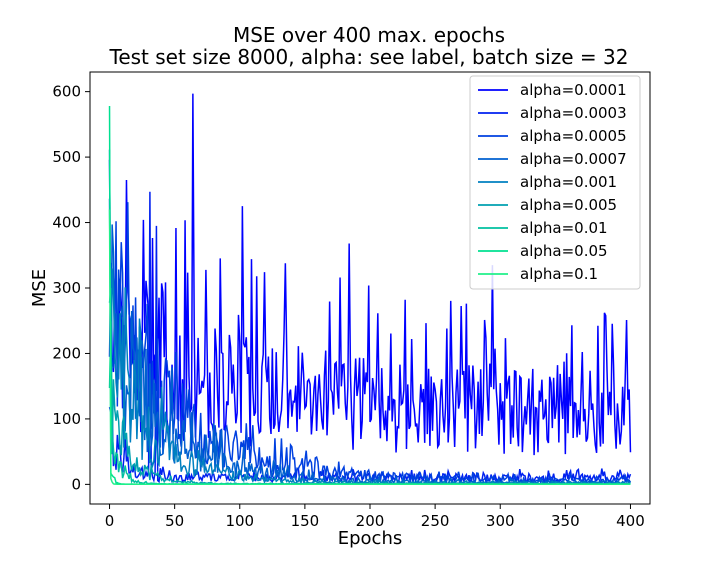  I want to click on y-tick-label: 600, so click(66, 92).